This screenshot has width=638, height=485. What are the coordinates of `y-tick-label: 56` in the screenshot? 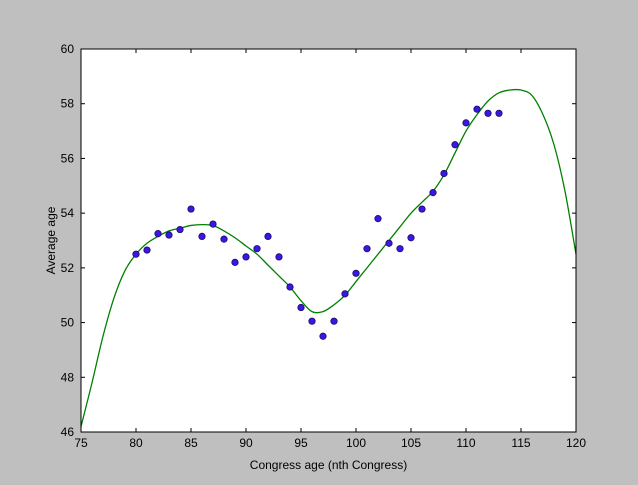 It's located at (68, 158).